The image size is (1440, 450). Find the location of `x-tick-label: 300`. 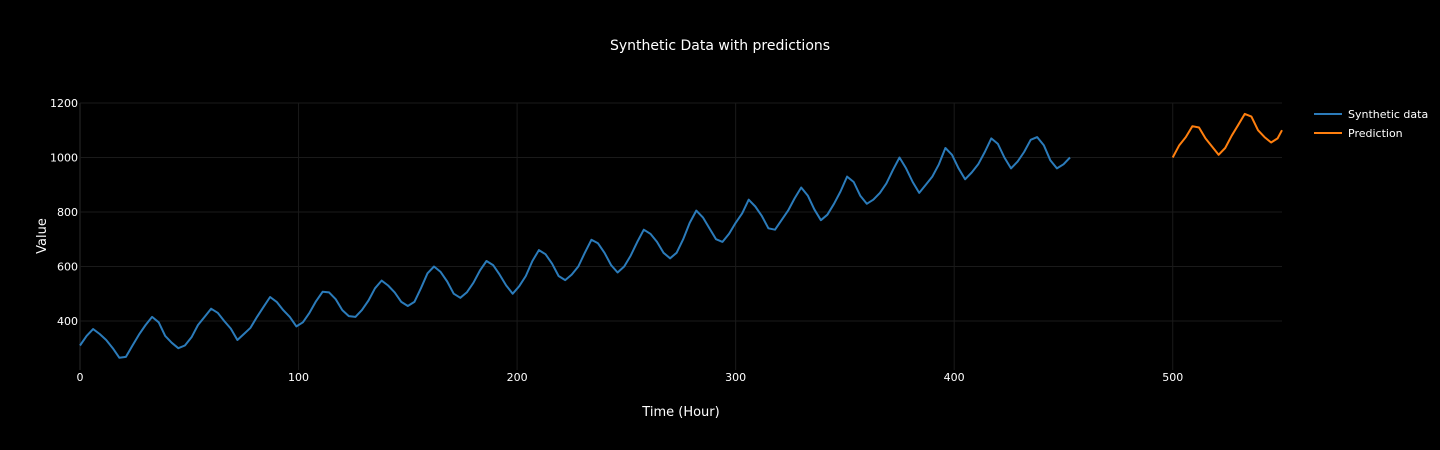

x-tick-label: 300 is located at coordinates (735, 377).